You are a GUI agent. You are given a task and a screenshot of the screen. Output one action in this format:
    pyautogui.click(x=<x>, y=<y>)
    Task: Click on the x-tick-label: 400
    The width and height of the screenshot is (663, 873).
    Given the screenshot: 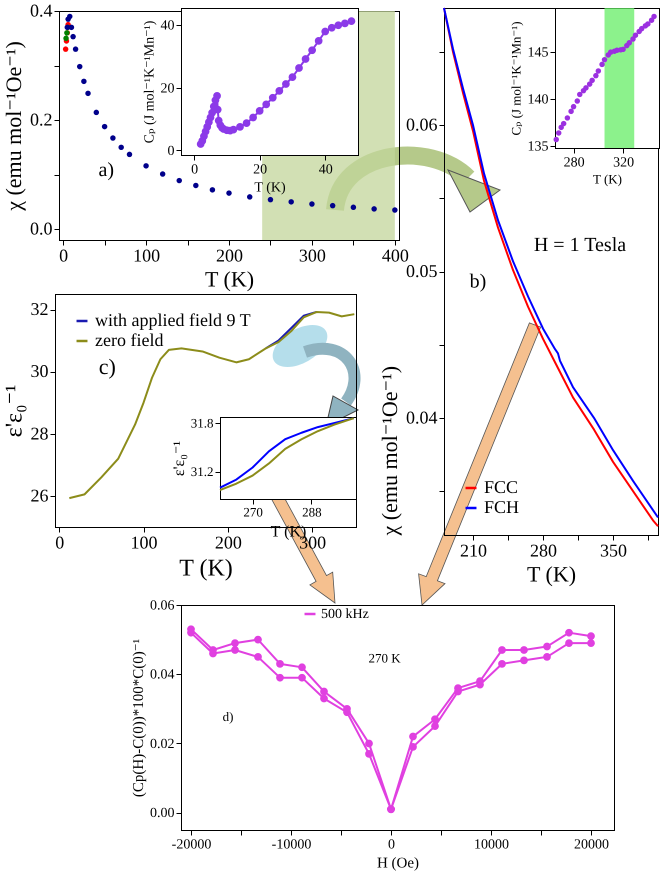 What is the action you would take?
    pyautogui.click(x=395, y=256)
    